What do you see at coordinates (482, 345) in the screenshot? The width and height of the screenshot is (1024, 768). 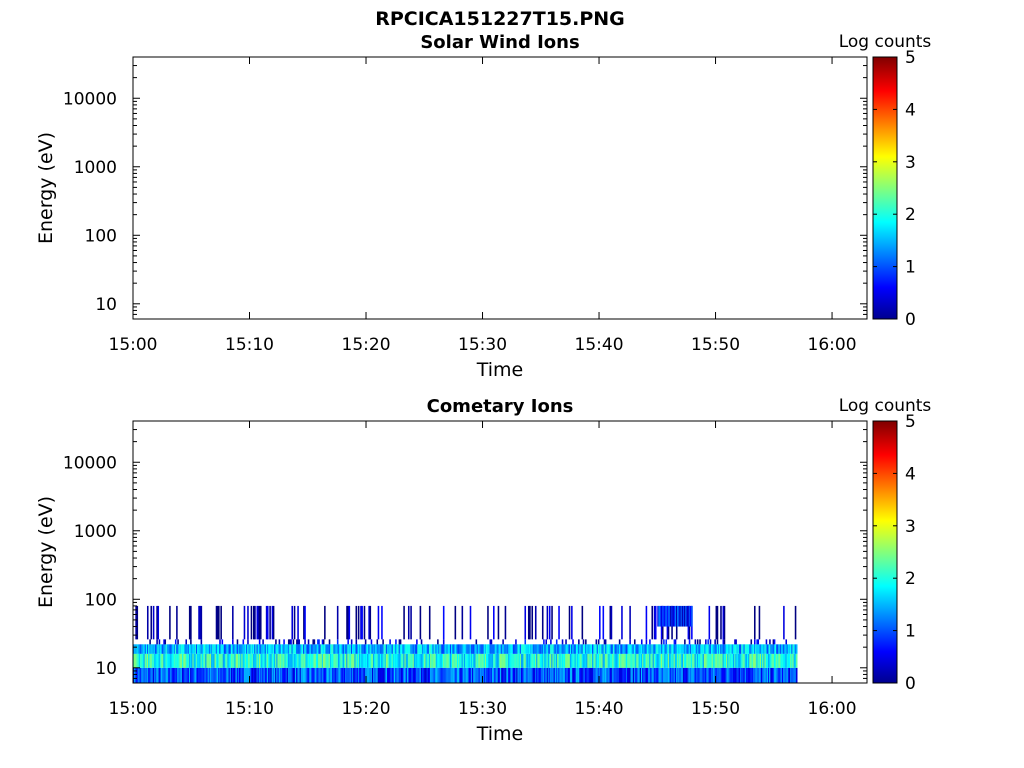 I see `x-tick-label: 15:30` at bounding box center [482, 345].